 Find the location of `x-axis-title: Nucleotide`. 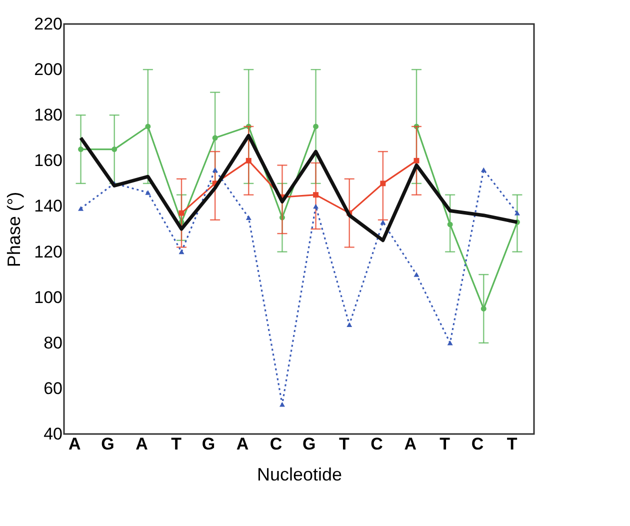

x-axis-title: Nucleotide is located at coordinates (299, 474).